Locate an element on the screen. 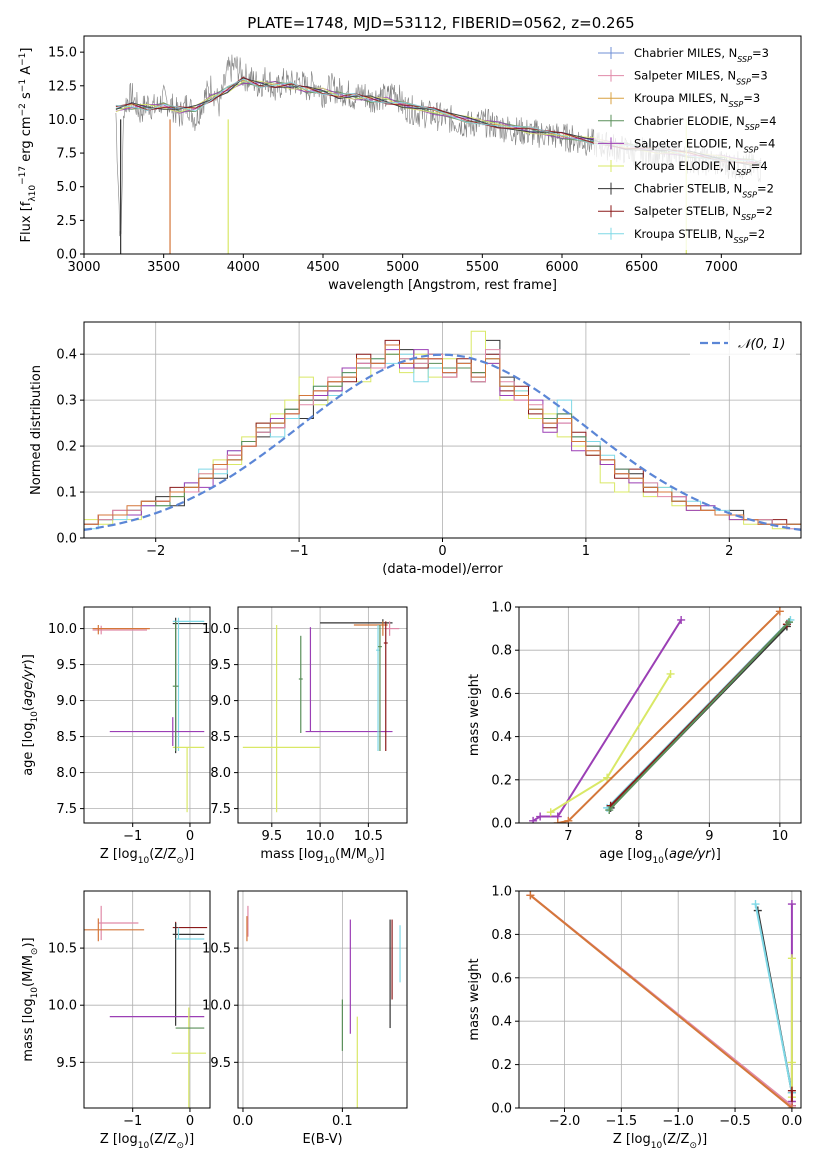 This screenshot has height=1170, width=819. y-axis-label-part: )] is located at coordinates (28, 942).